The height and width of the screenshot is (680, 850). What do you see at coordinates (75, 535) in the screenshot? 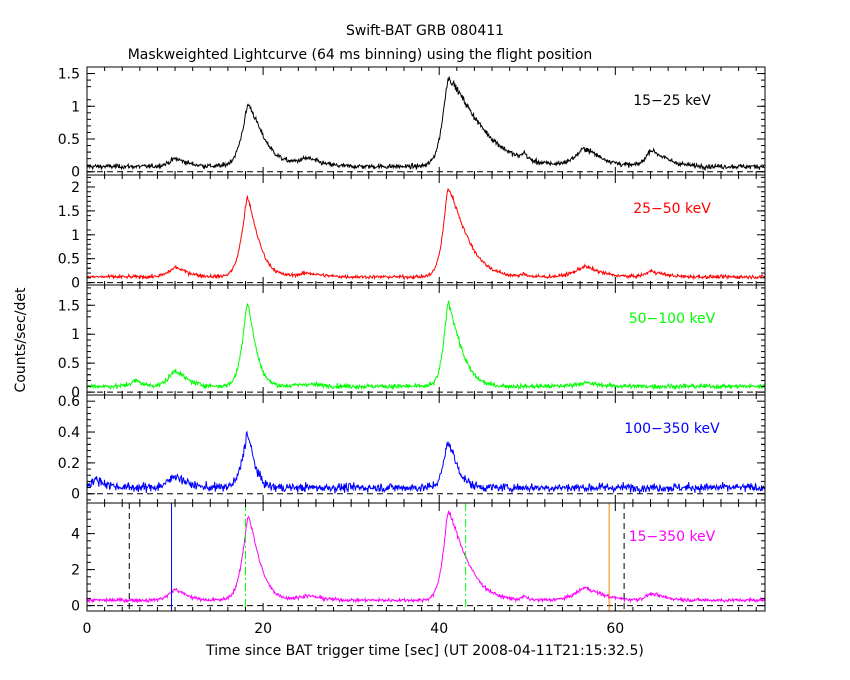
I see `y-tick-label: 4` at bounding box center [75, 535].